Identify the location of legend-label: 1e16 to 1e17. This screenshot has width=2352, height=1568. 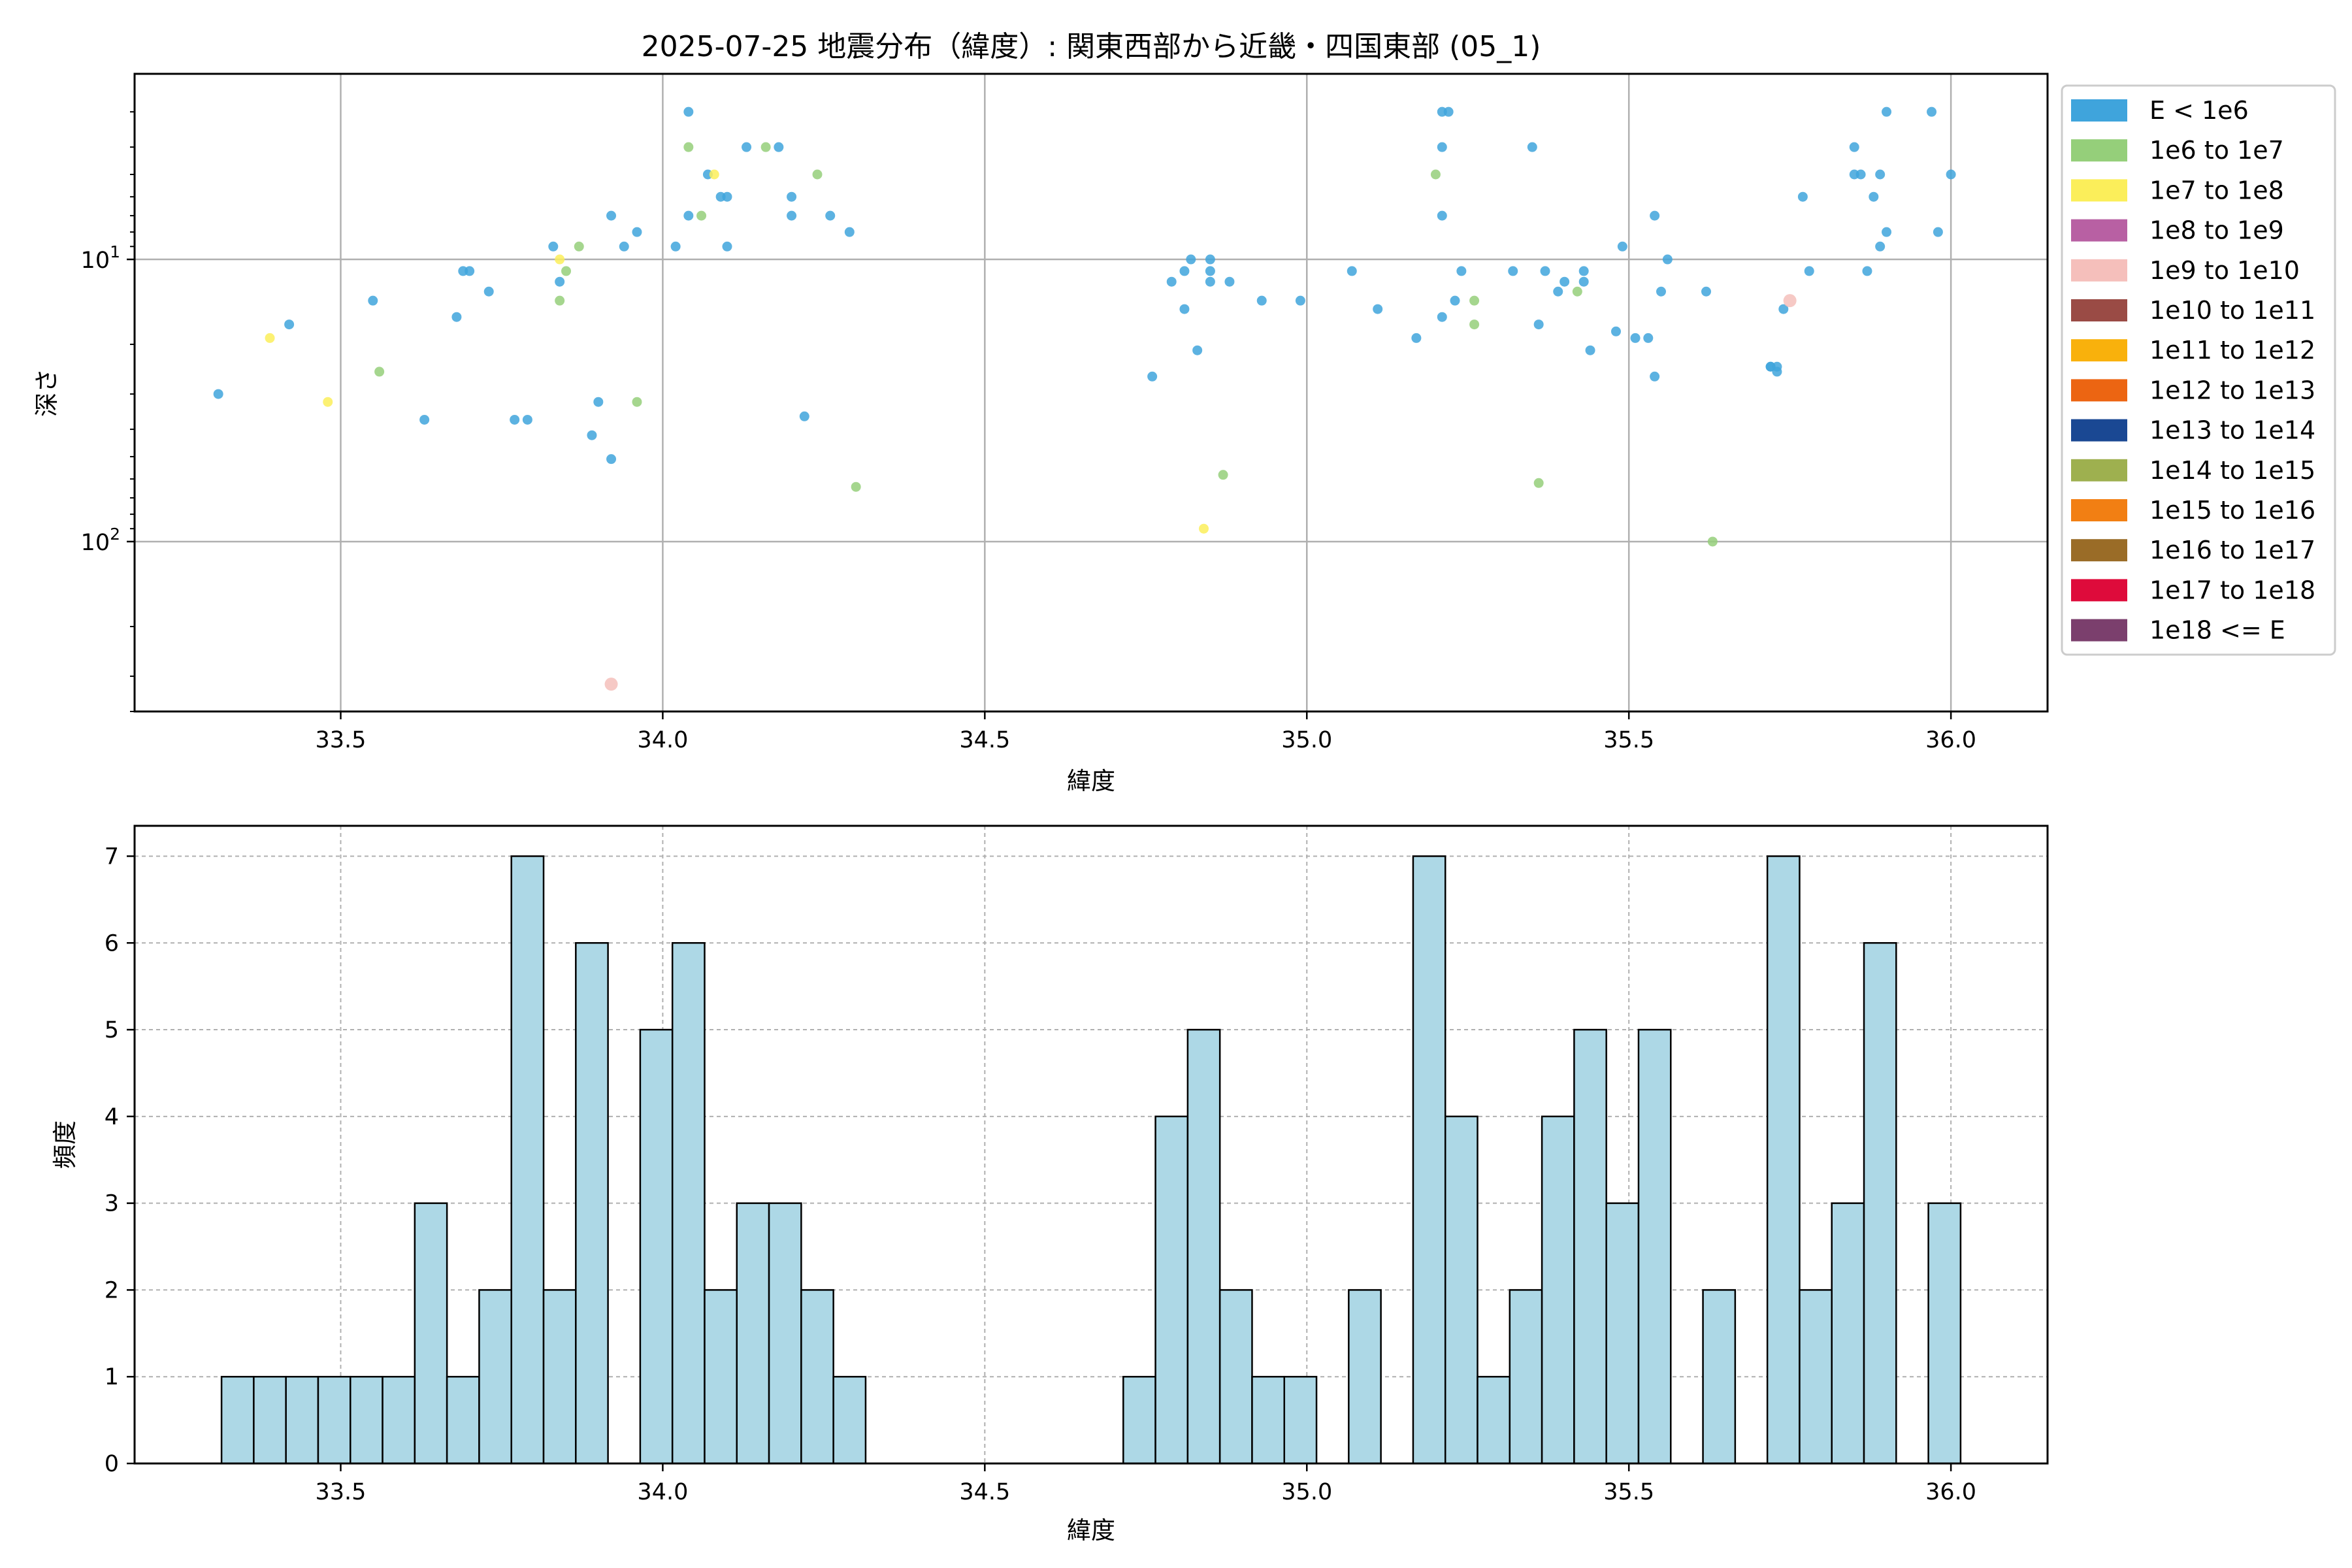
(2232, 550).